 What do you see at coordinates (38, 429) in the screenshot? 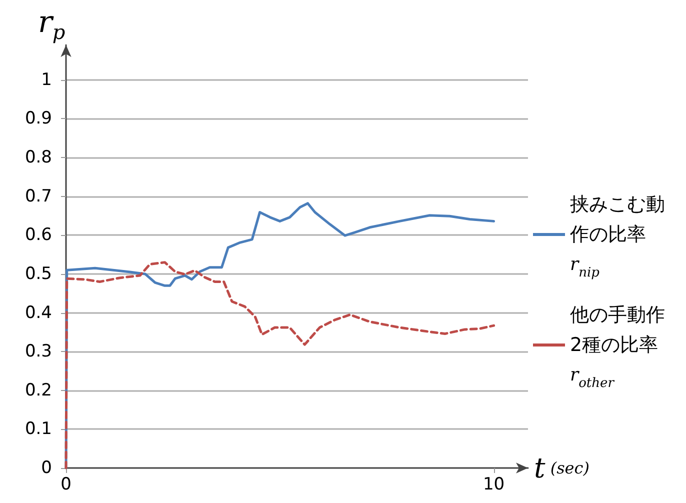
I see `y-tick-label: 0.1` at bounding box center [38, 429].